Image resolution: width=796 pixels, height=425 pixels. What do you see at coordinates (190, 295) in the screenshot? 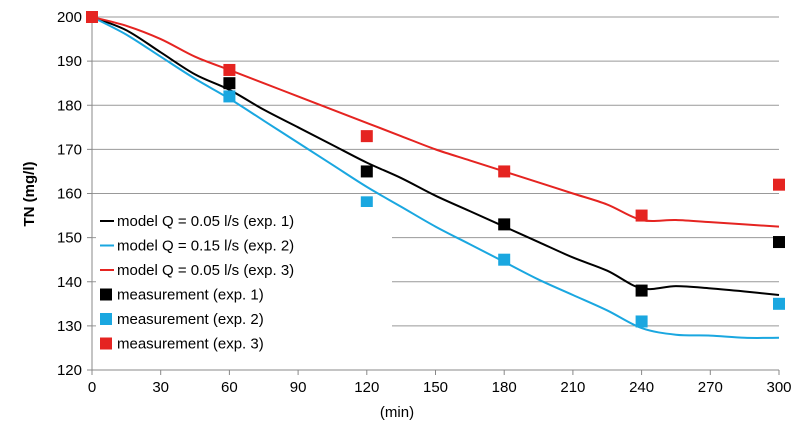
I see `legend-label: measurement (exp. 1)` at bounding box center [190, 295].